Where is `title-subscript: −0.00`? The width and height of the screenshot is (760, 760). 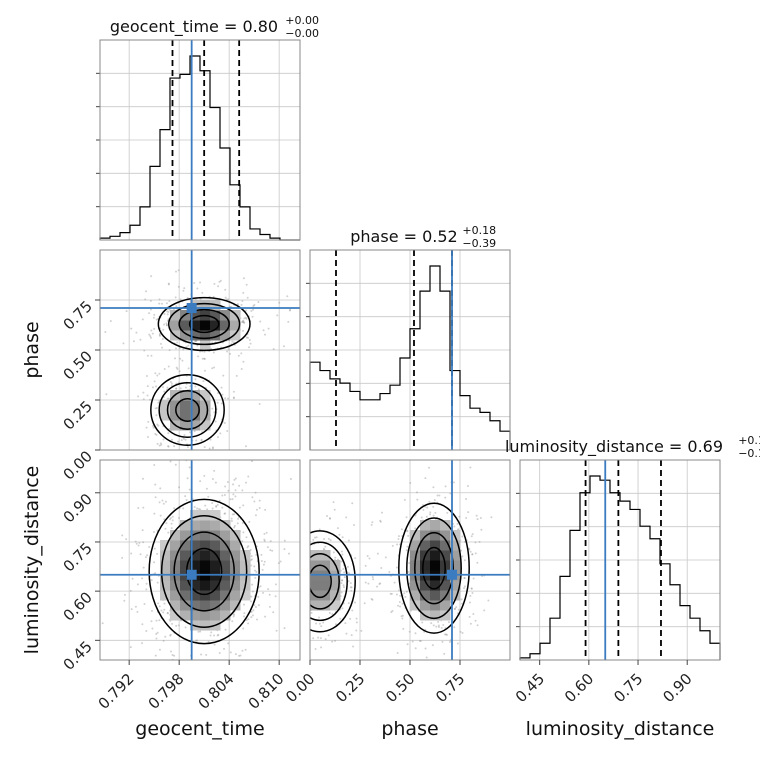
title-subscript: −0.00 is located at coordinates (302, 33).